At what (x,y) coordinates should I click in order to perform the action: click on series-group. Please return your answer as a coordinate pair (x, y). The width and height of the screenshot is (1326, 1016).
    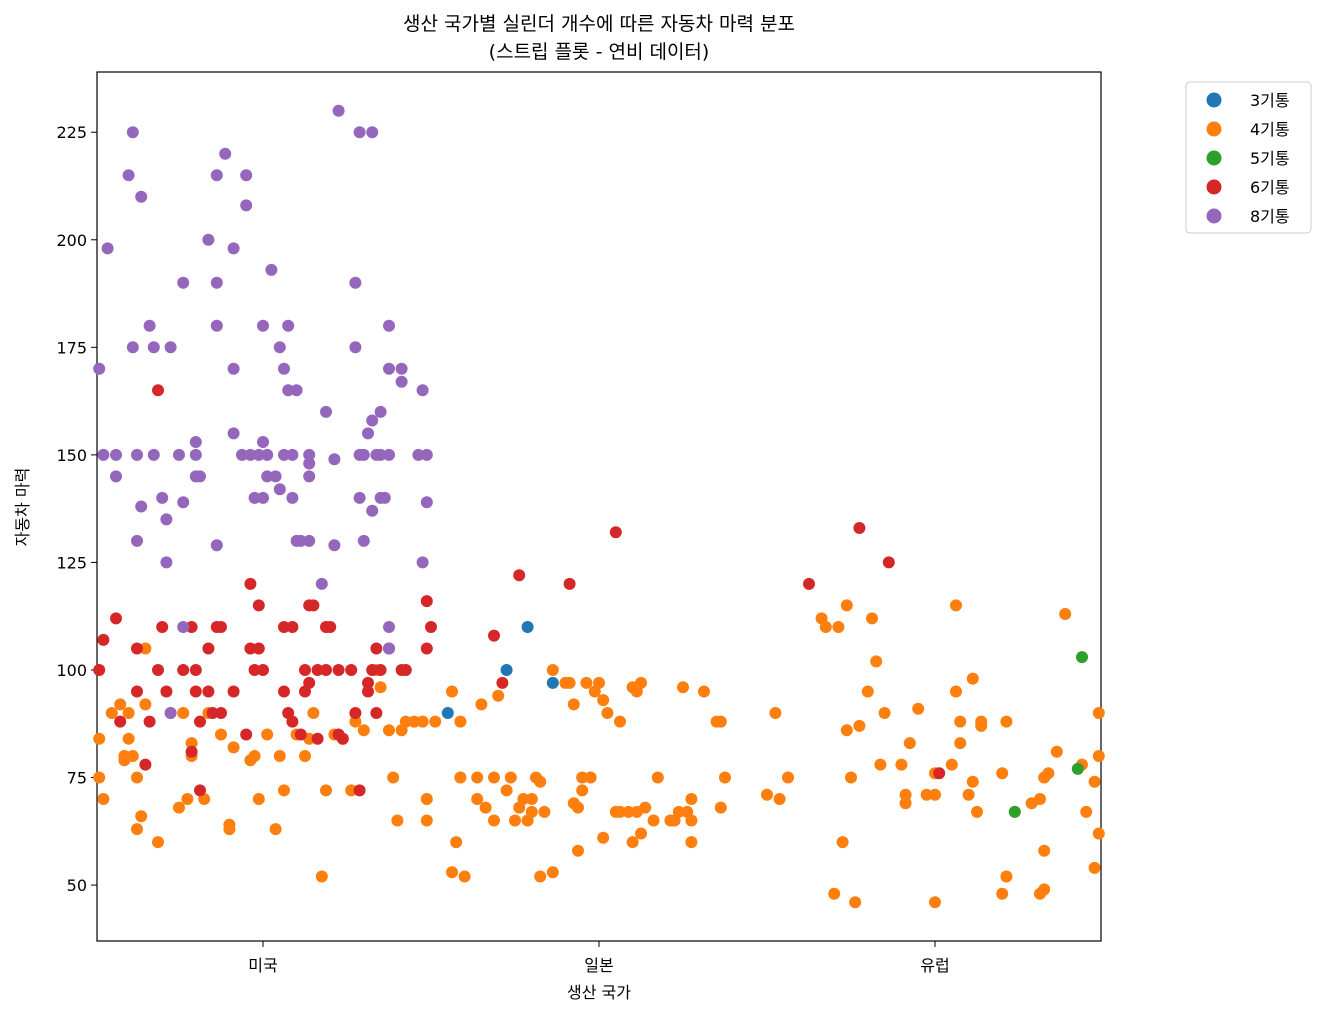
    Looking at the image, I should click on (1048, 734).